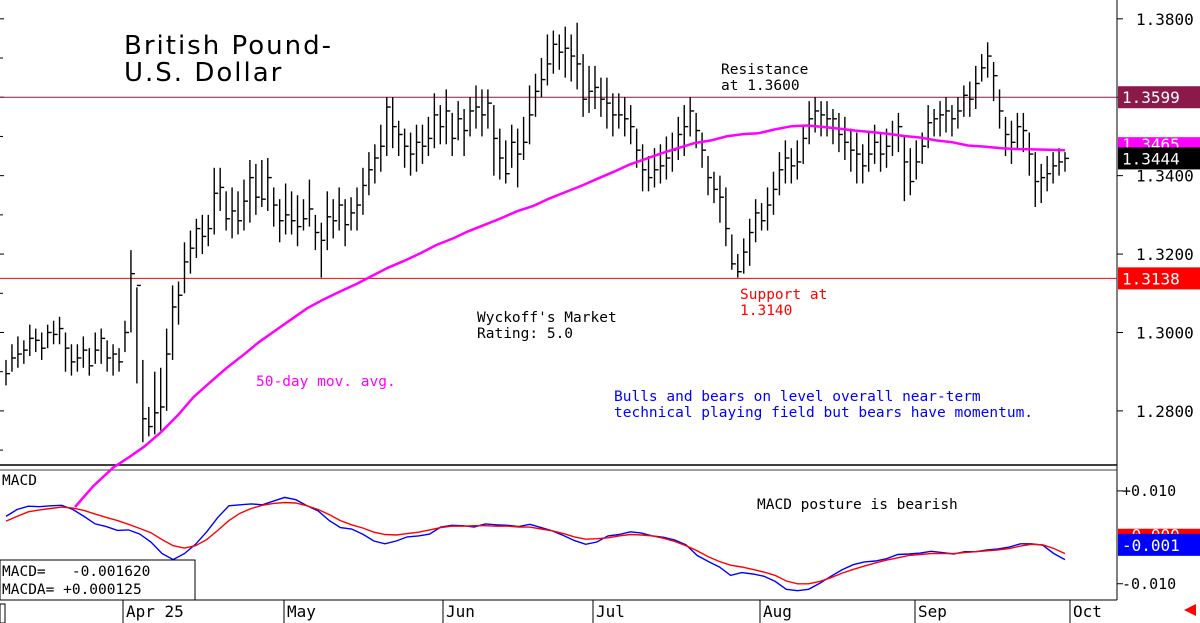 This screenshot has height=623, width=1200. Describe the element at coordinates (2, 234) in the screenshot. I see `grid-layer` at that location.